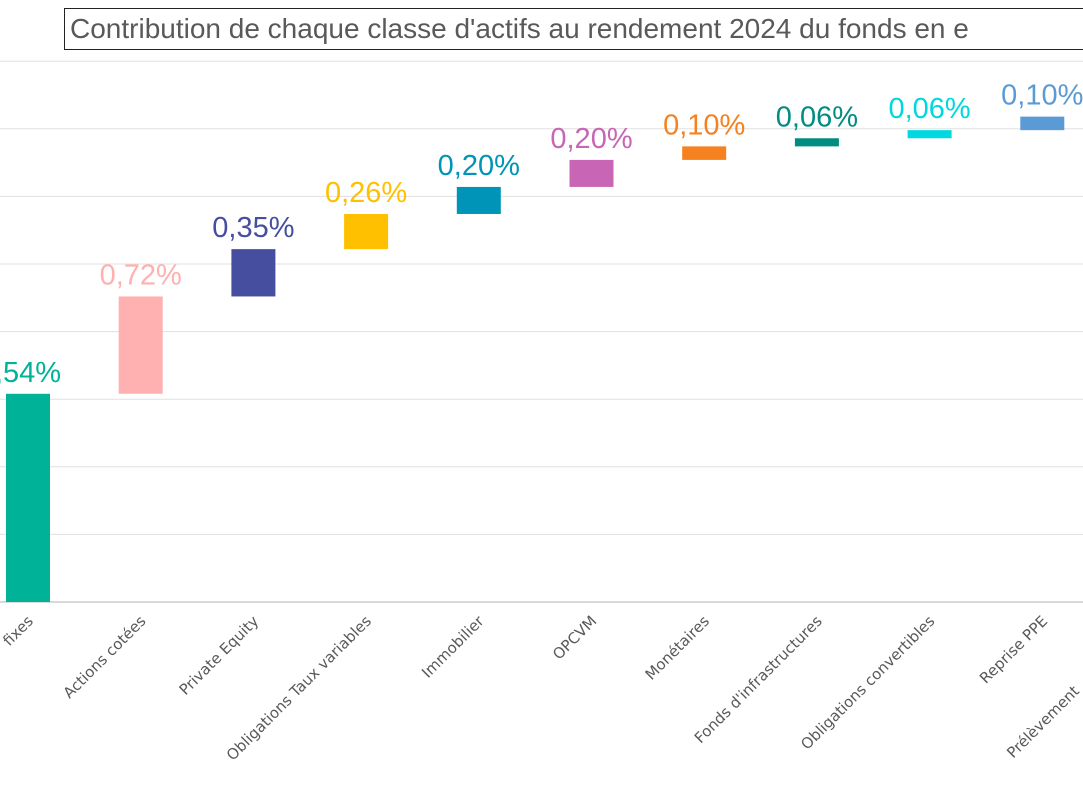 This screenshot has height=812, width=1083. What do you see at coordinates (758, 679) in the screenshot?
I see `category-label: Fonds d'infrastructures` at bounding box center [758, 679].